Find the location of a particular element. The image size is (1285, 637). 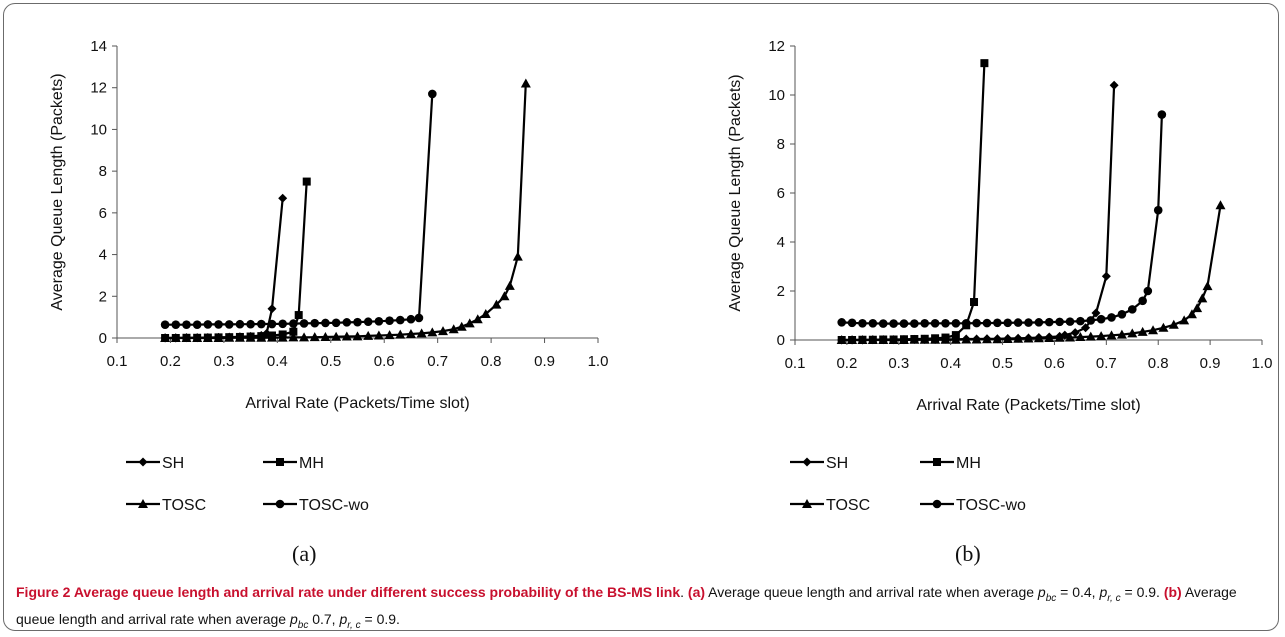

caption-subscript: bc is located at coordinates (303, 625).